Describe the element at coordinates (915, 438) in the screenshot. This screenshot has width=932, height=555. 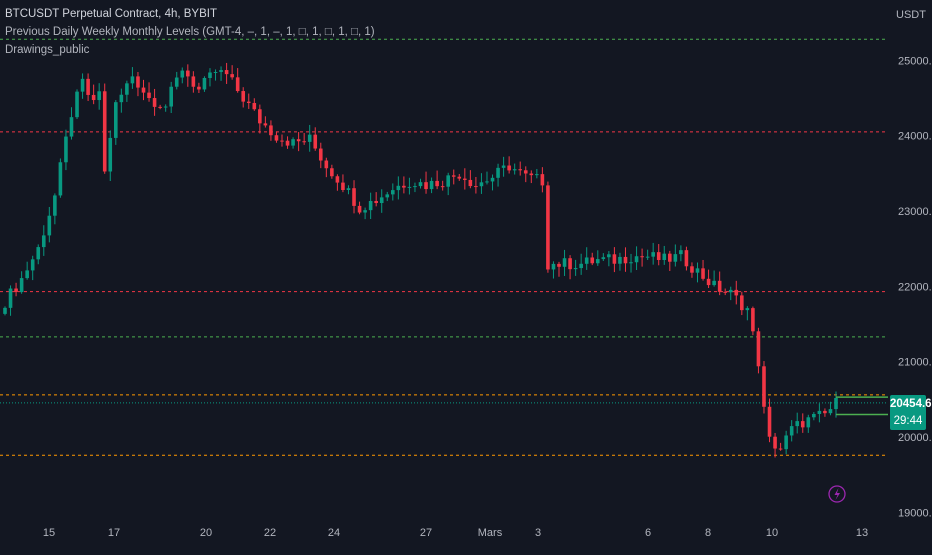
I see `y-tick-label: 20000.0` at that location.